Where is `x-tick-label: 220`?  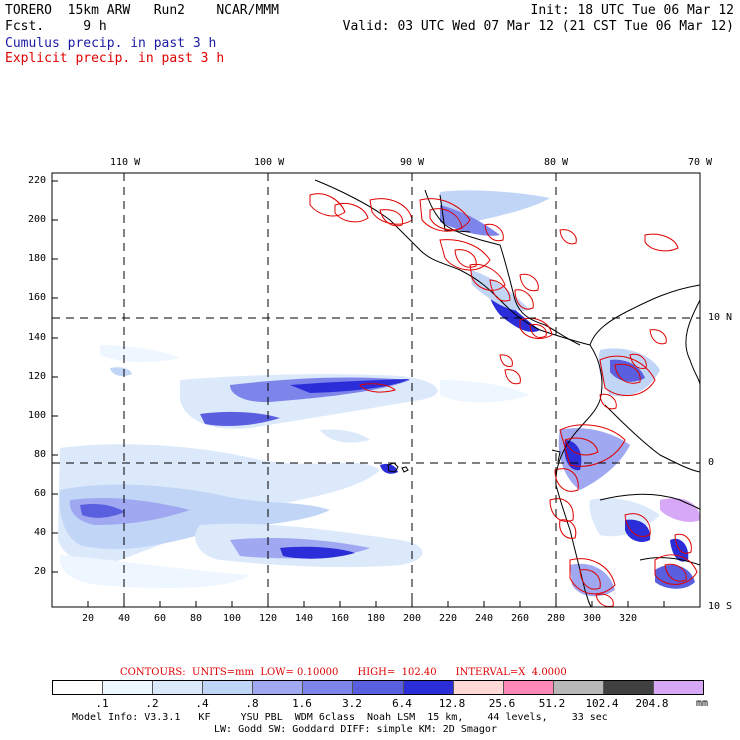
x-tick-label: 220 is located at coordinates (448, 618).